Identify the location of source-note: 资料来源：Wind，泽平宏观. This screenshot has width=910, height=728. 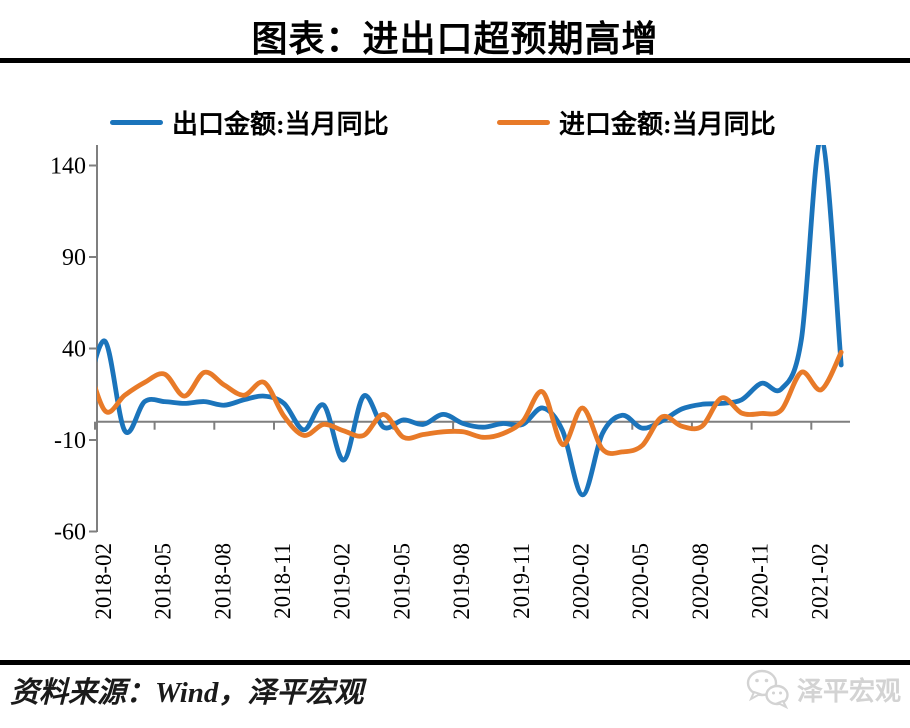
(187, 693).